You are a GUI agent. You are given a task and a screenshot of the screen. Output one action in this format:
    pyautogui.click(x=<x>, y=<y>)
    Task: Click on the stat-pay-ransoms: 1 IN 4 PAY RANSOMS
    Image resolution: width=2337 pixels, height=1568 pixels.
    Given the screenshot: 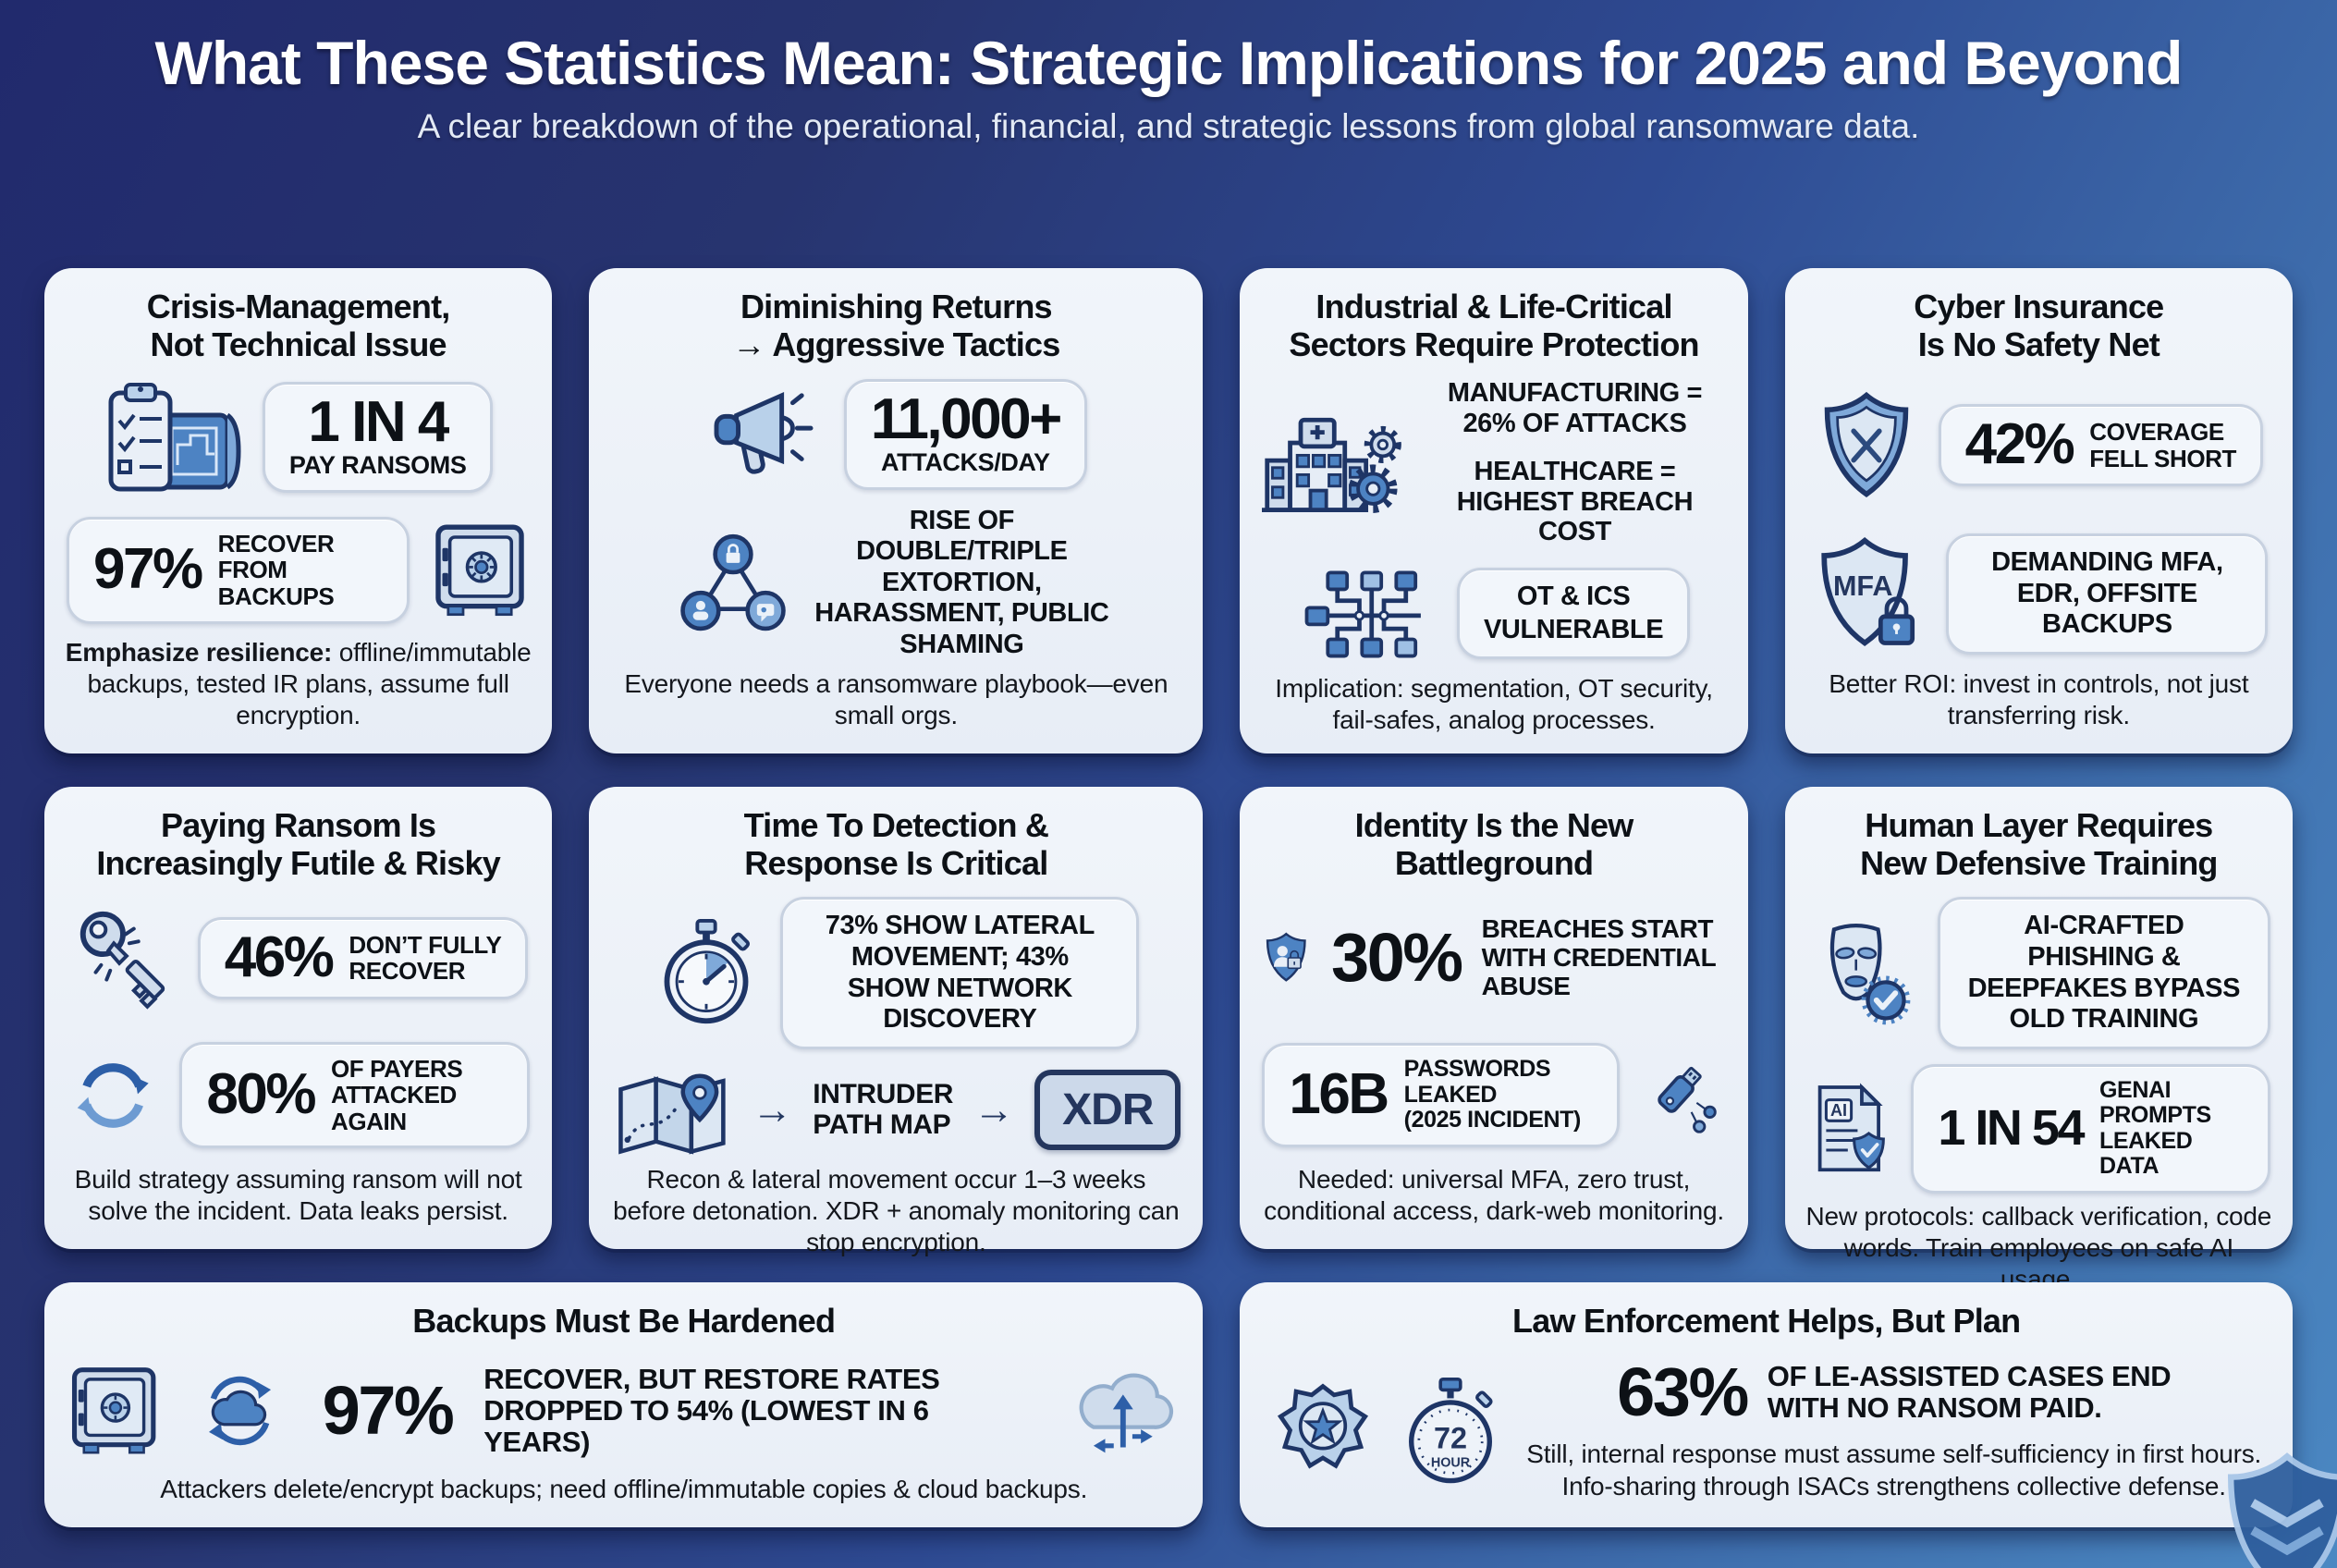 What is the action you would take?
    pyautogui.click(x=378, y=438)
    